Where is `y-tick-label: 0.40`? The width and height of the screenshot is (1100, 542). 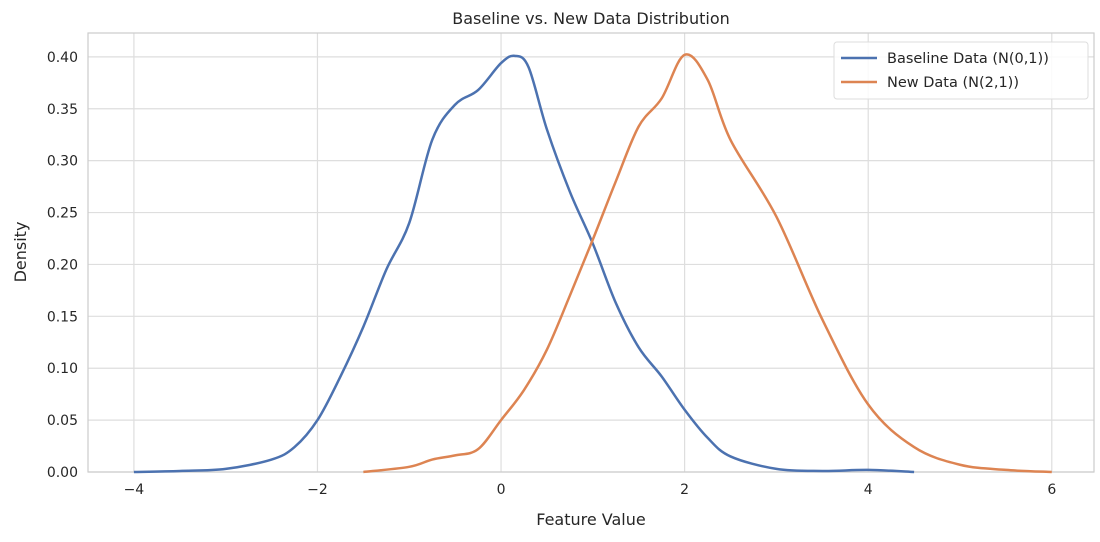 y-tick-label: 0.40 is located at coordinates (62, 58).